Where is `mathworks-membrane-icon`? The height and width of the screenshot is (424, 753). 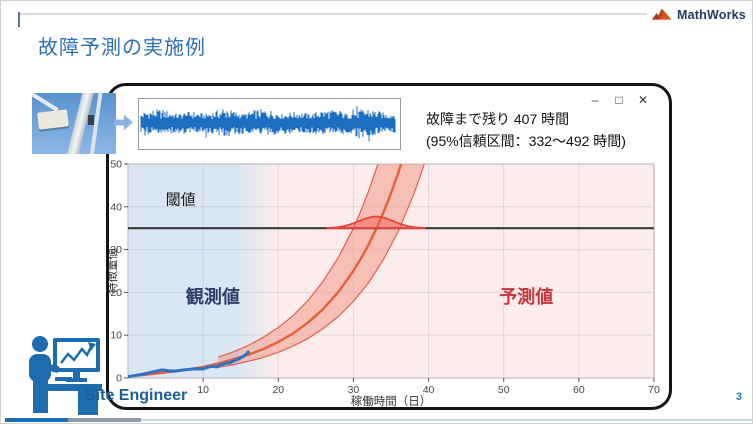 mathworks-membrane-icon is located at coordinates (661, 14).